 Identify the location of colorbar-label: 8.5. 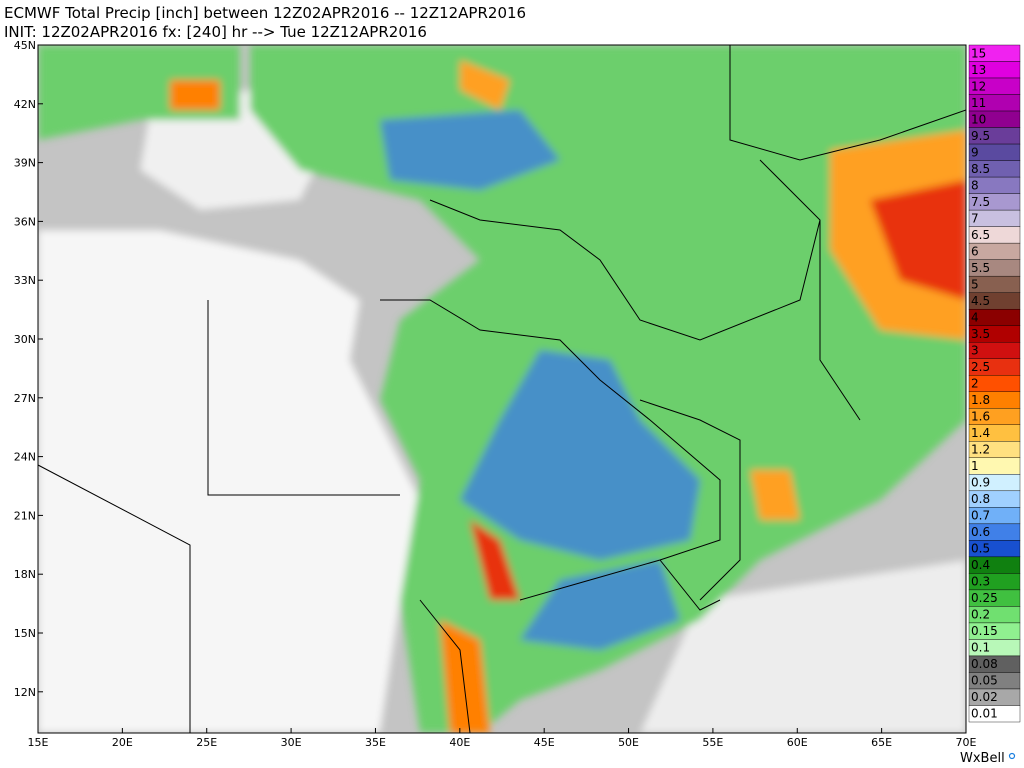
(980, 169).